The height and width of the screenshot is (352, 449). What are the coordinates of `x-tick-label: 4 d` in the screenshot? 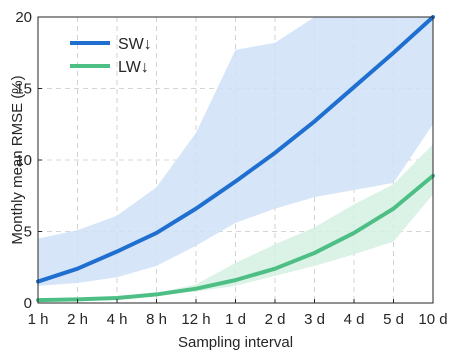 It's located at (354, 319).